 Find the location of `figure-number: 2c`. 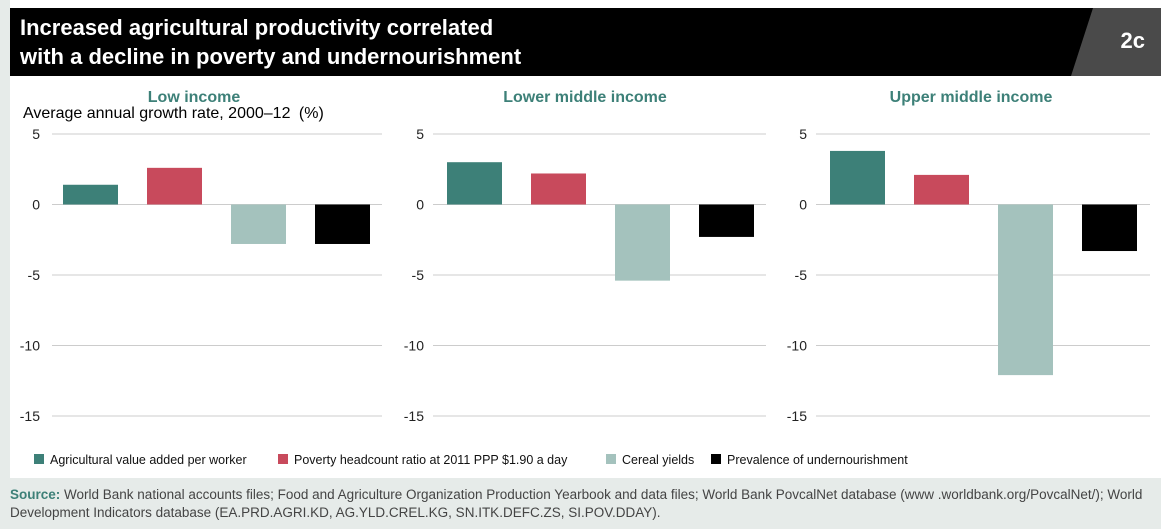

figure-number: 2c is located at coordinates (1132, 40).